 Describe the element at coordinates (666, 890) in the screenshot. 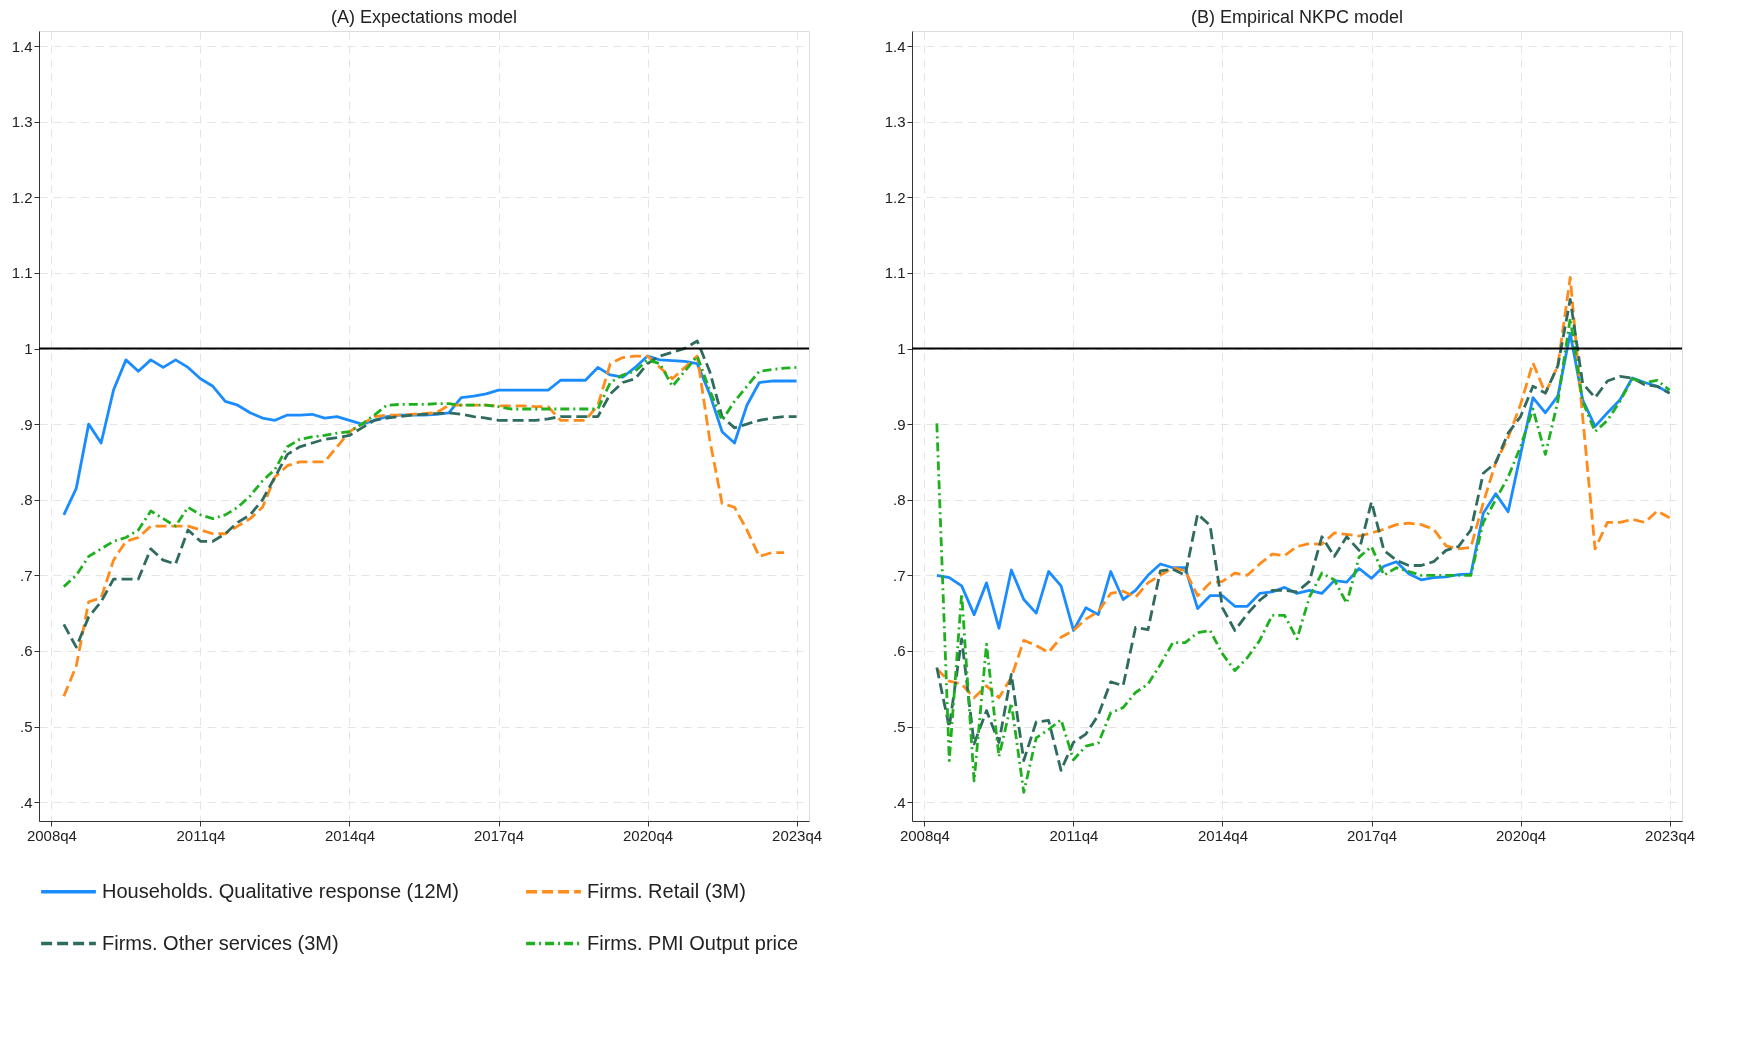

I see `legend-label: Firms. Retail (3M)` at that location.